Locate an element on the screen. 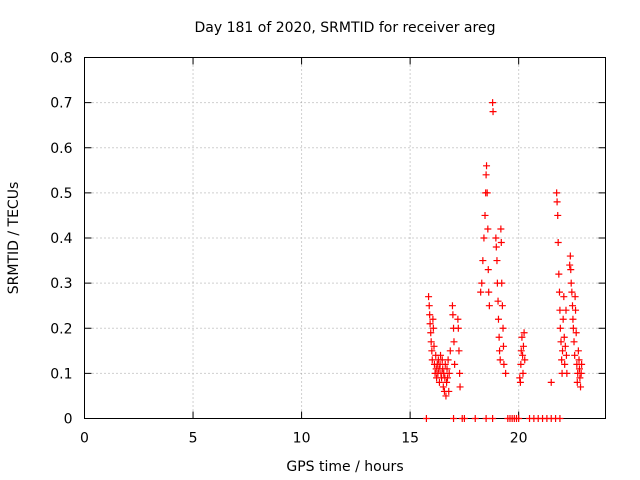 This screenshot has width=640, height=480. y-tick-label: 0.2 is located at coordinates (61, 329).